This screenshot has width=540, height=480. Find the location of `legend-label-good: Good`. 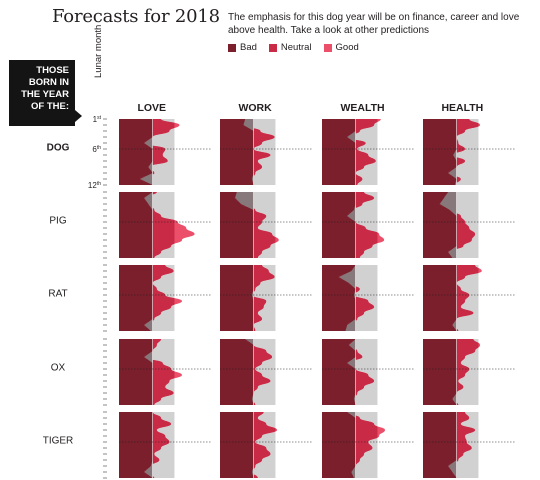

legend-label-good: Good is located at coordinates (347, 47).